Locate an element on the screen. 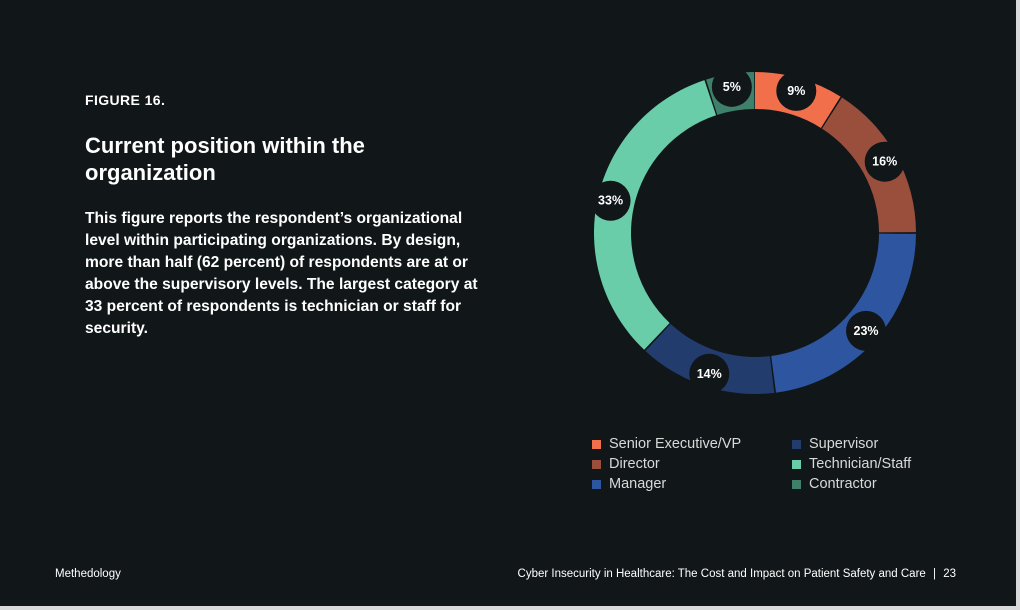 The width and height of the screenshot is (1020, 610). data-label-badge-senior-executive-vp is located at coordinates (796, 90).